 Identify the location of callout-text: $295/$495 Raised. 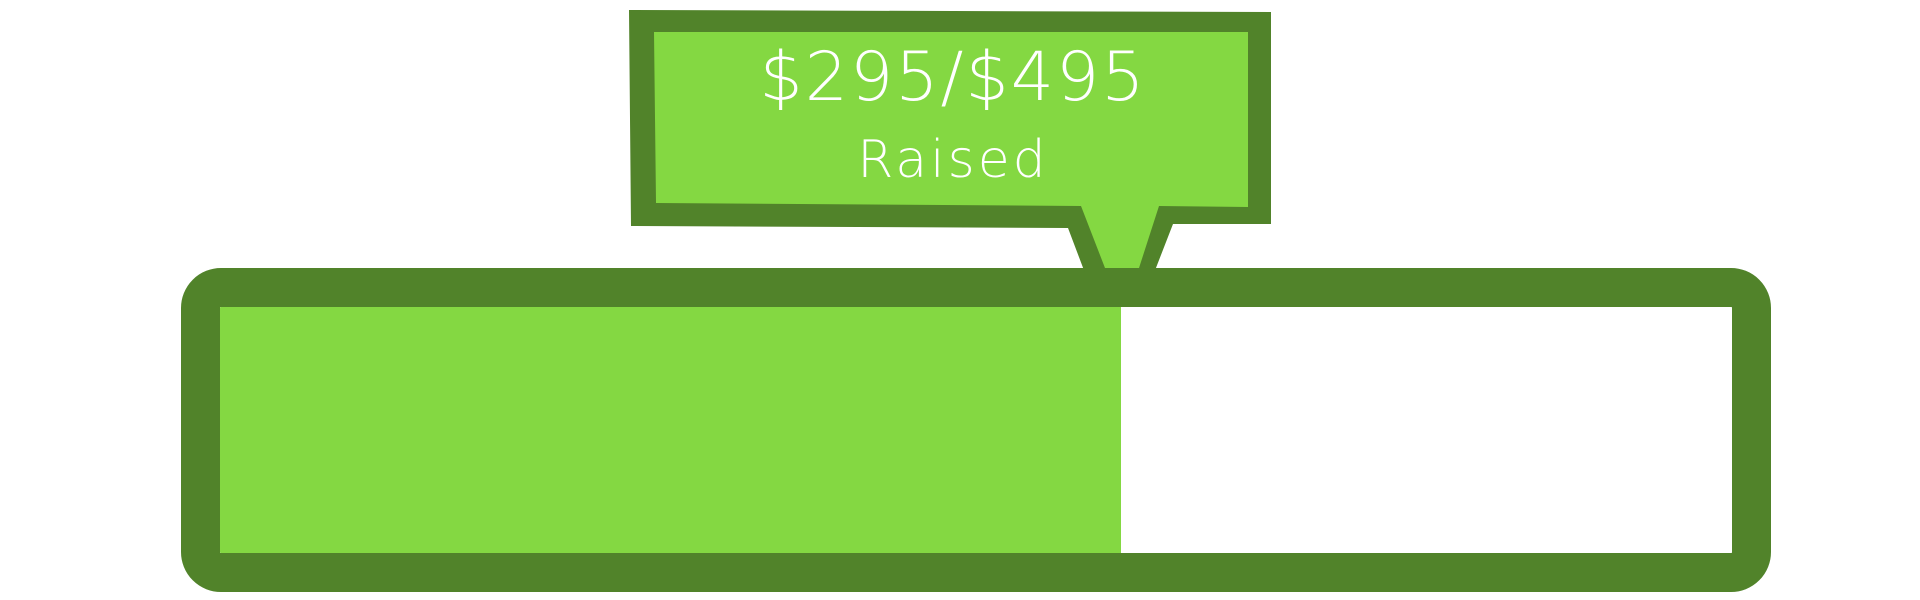
(953, 114).